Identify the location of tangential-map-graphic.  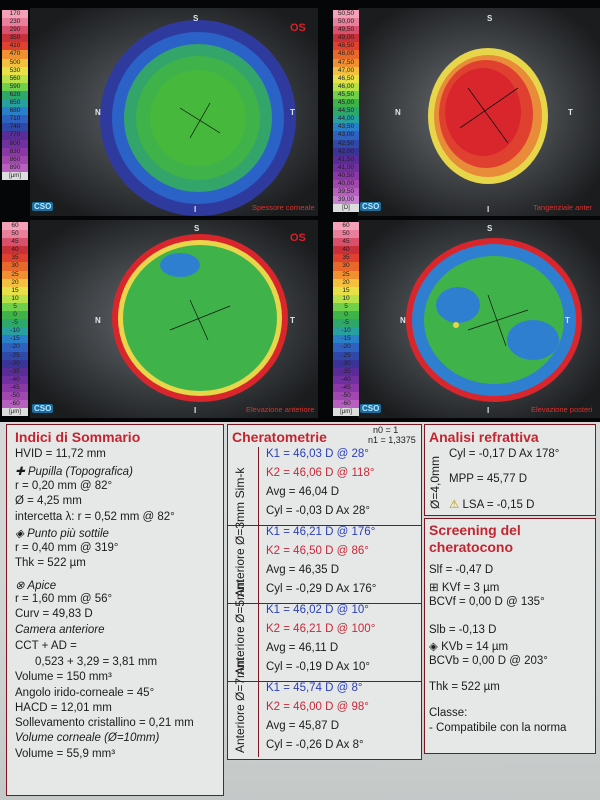
(479, 112).